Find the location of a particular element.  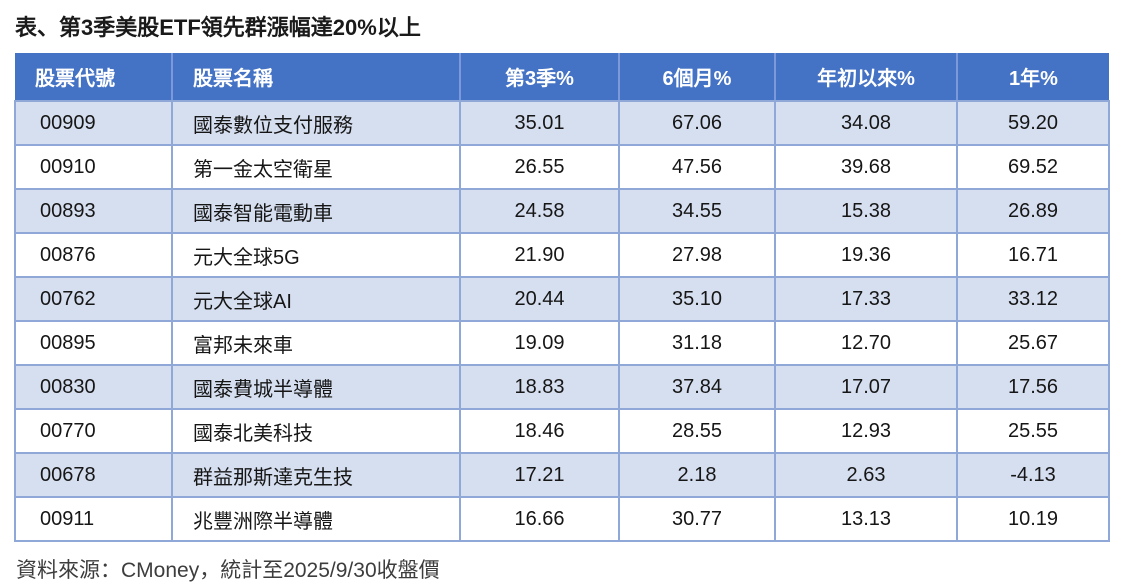

6month-pct-cell: 30.77 is located at coordinates (697, 519).